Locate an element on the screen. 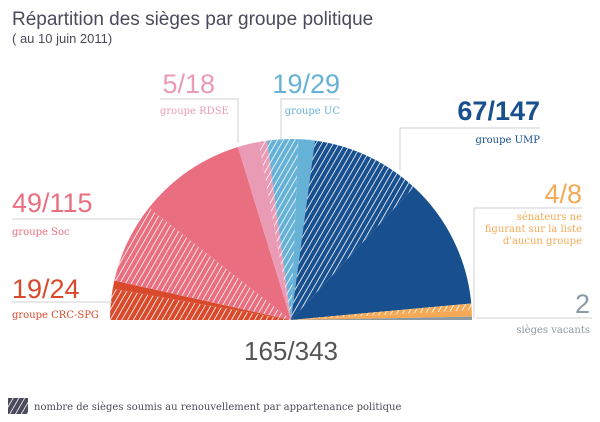 The width and height of the screenshot is (600, 422). label-vac-name: sièges vacants is located at coordinates (553, 330).